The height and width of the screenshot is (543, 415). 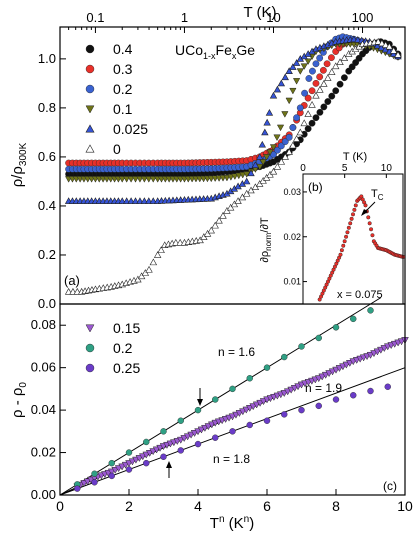 What do you see at coordinates (112, 348) in the screenshot?
I see `panel-c-legend: 0.15 0.2 0.25` at bounding box center [112, 348].